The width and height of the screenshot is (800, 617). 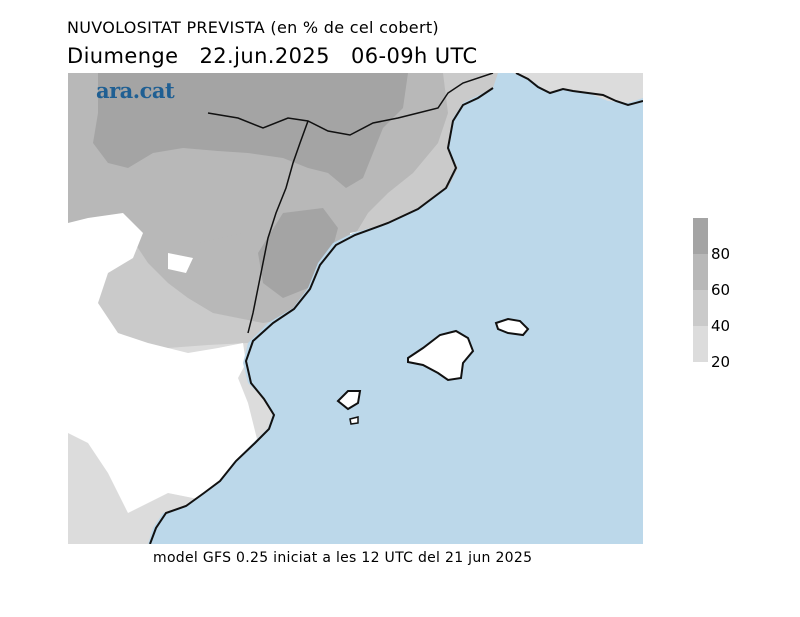 I want to click on legend-label-80: 80, so click(x=721, y=254).